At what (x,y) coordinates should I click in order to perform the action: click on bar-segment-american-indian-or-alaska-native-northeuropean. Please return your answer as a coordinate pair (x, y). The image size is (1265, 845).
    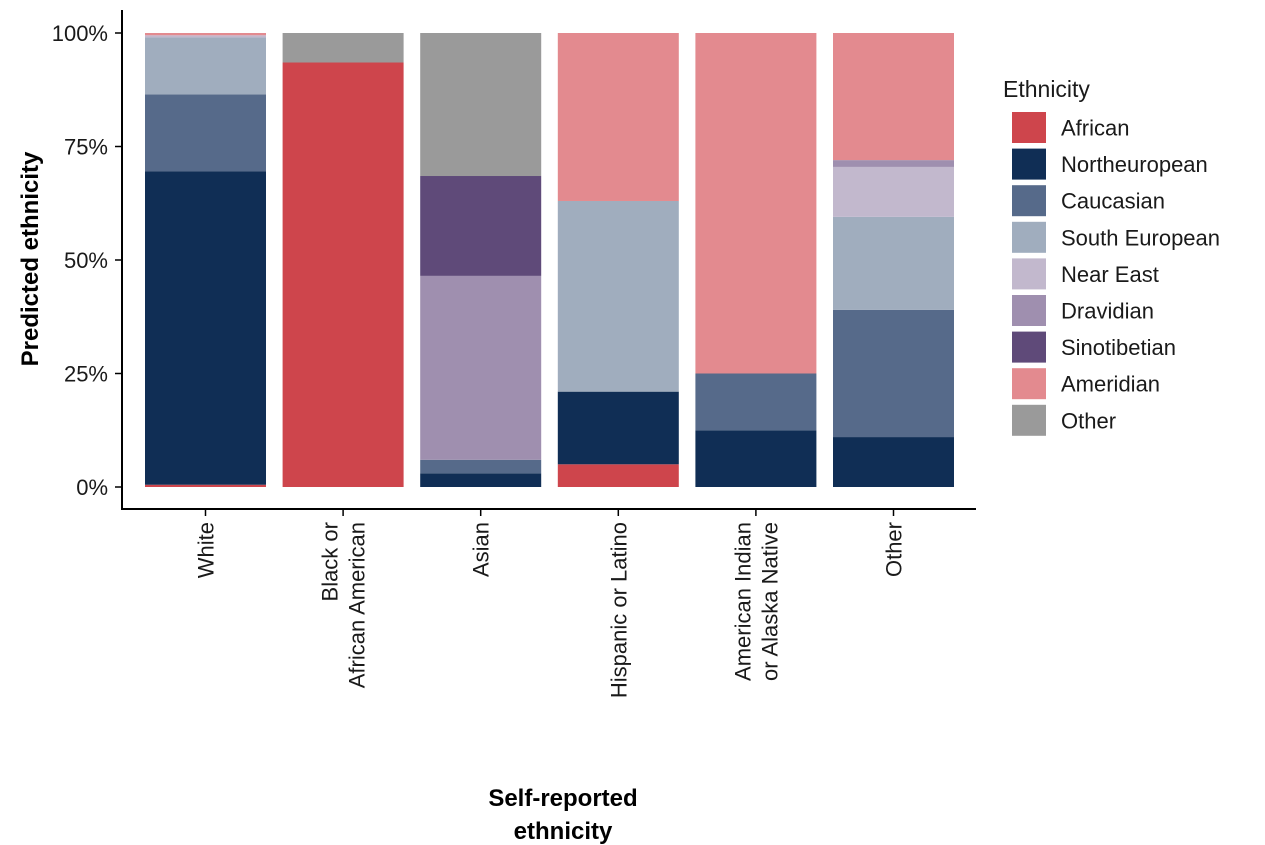
    Looking at the image, I should click on (756, 458).